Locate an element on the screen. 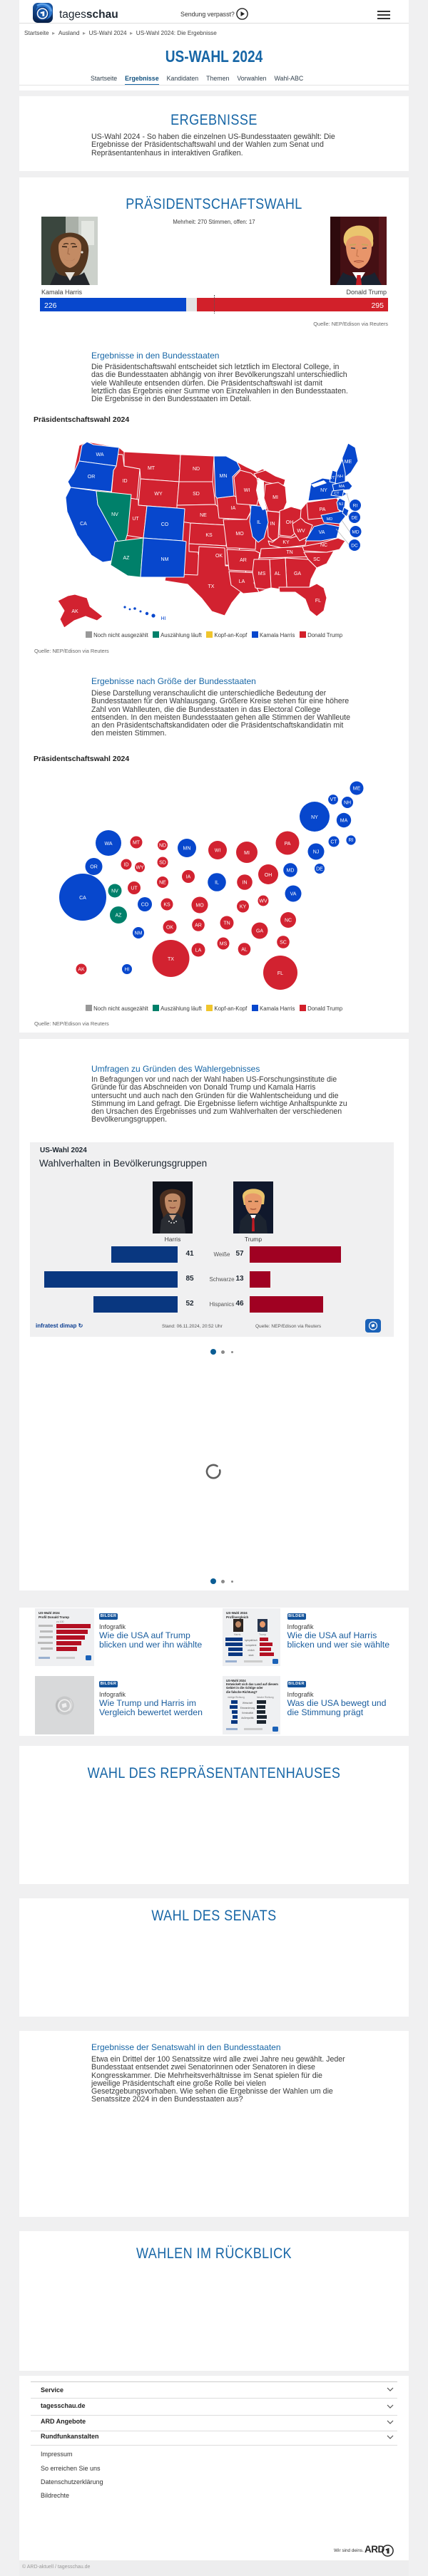 The image size is (428, 2576). svg-text: TX is located at coordinates (171, 960).